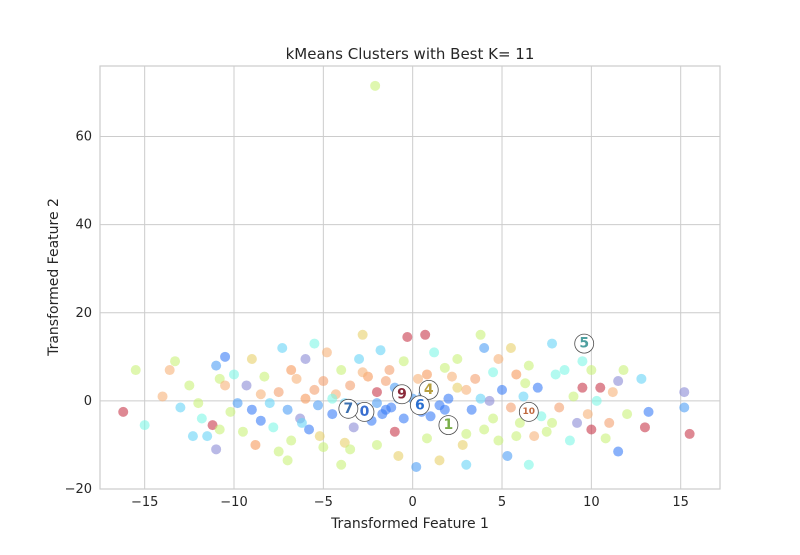 The height and width of the screenshot is (555, 800). Describe the element at coordinates (410, 54) in the screenshot. I see `chart-title: kMeans Clusters with Best K= 11` at that location.